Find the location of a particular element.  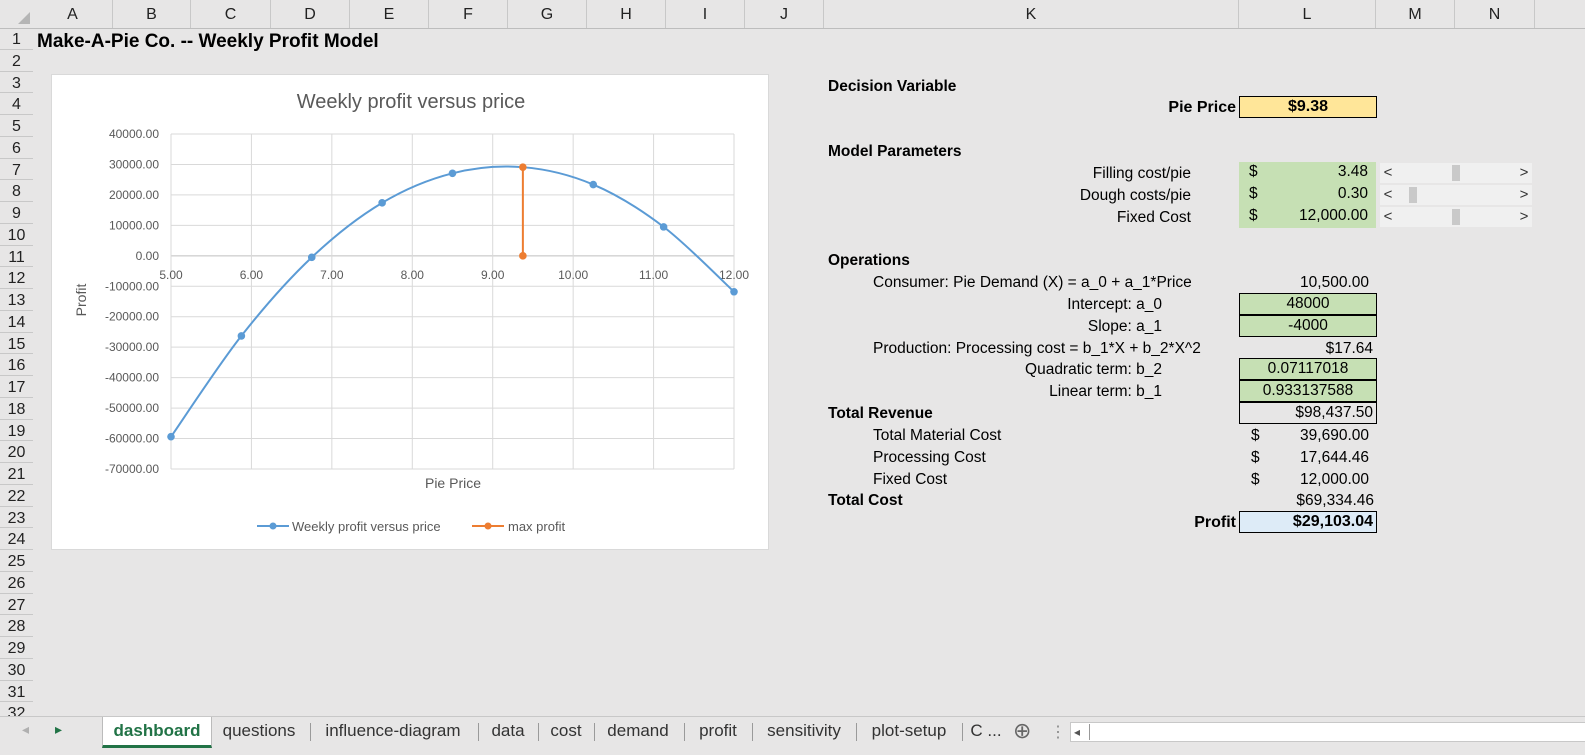

row-header-14: 14 is located at coordinates (16, 322).